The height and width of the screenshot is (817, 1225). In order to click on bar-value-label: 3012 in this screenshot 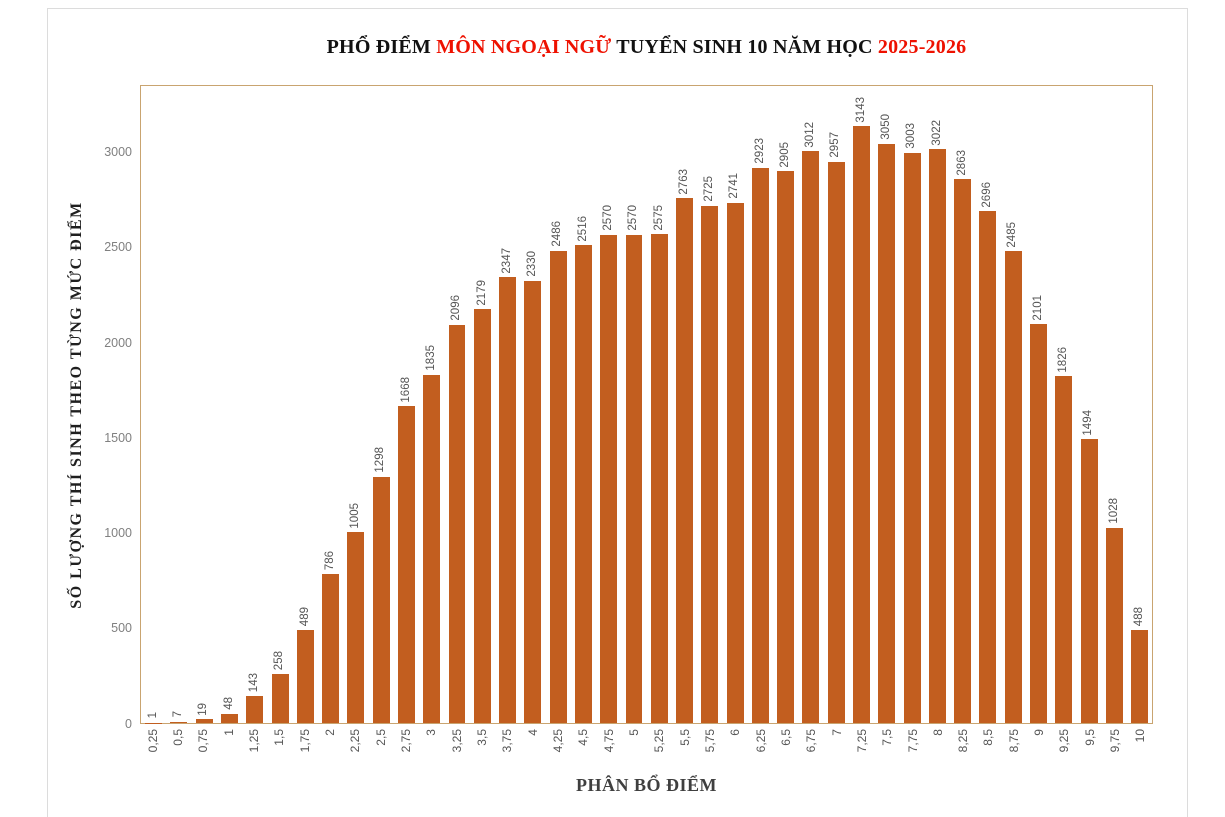, I will do `click(810, 134)`.